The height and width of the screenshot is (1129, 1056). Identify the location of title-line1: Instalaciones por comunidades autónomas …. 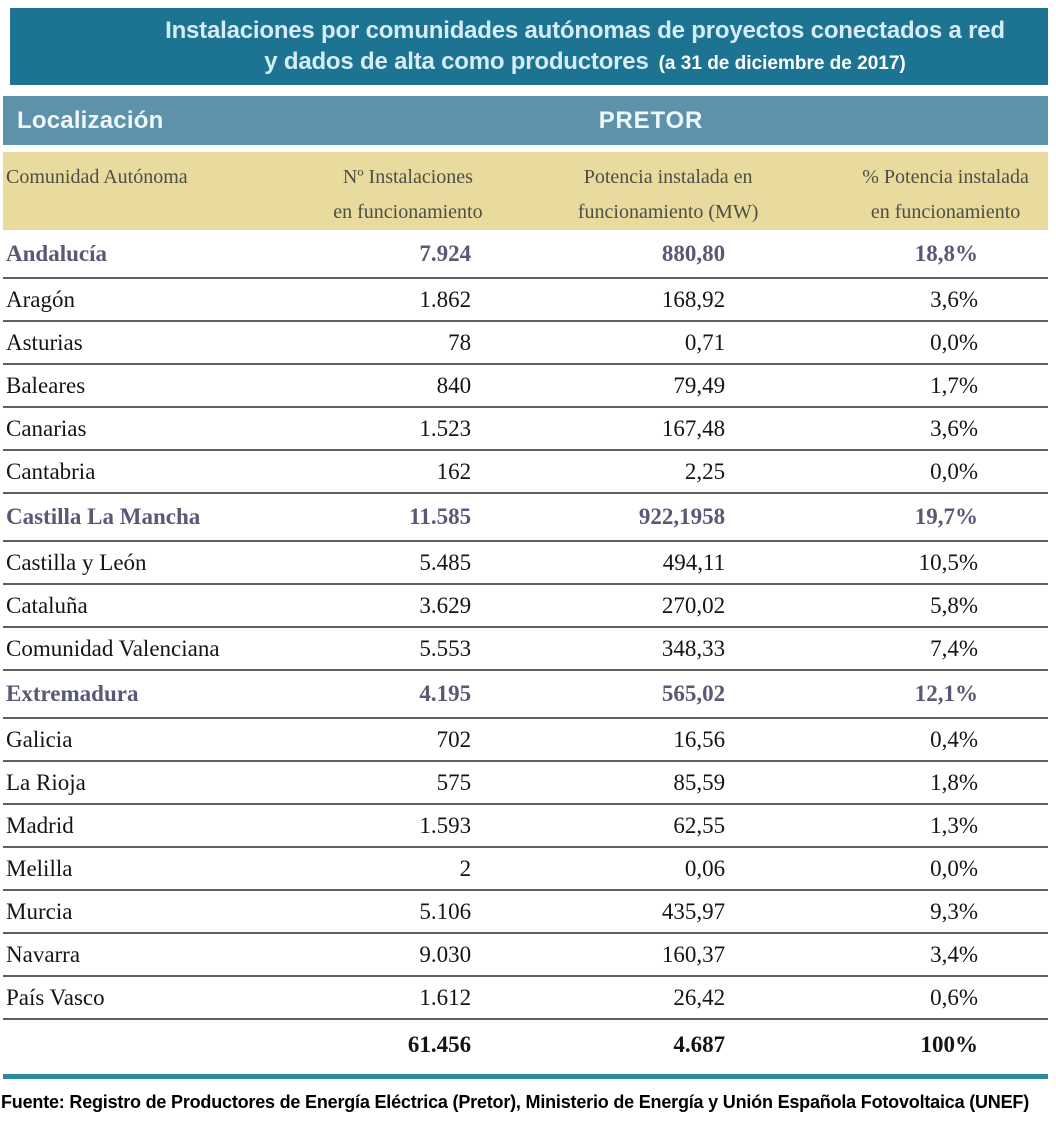
(585, 30).